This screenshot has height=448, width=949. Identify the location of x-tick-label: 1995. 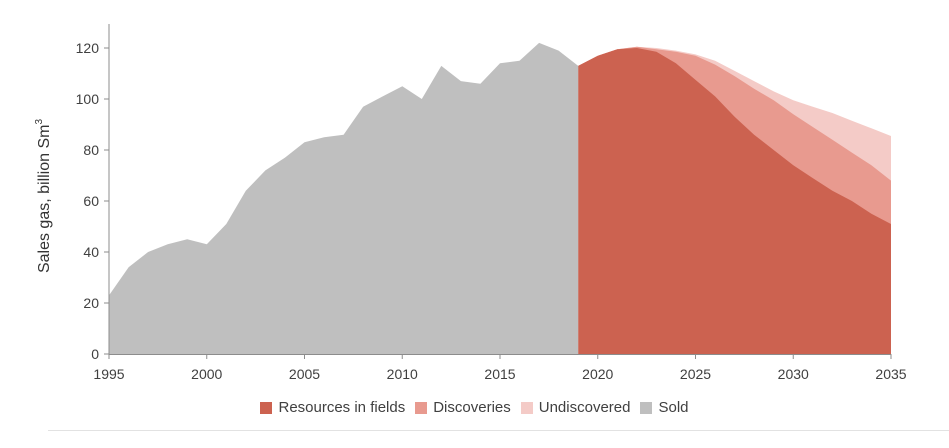
(108, 374).